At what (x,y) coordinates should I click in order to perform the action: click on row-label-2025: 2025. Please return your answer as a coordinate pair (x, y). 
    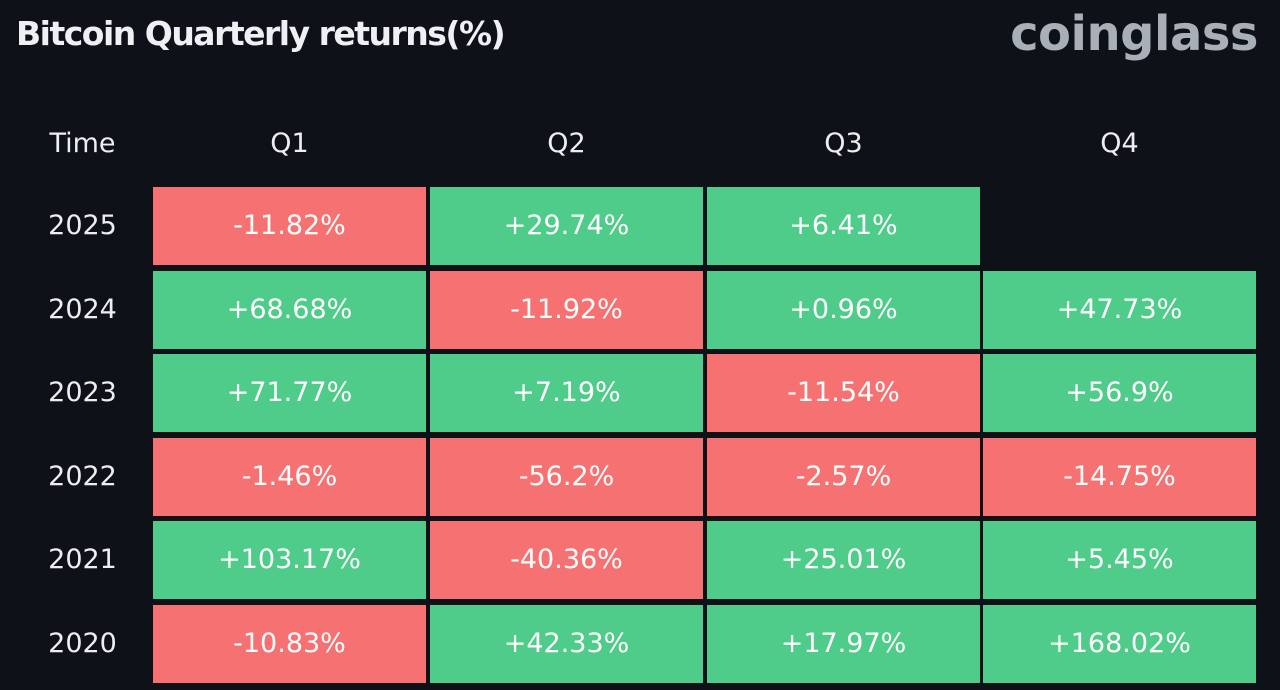
    Looking at the image, I should click on (82, 225).